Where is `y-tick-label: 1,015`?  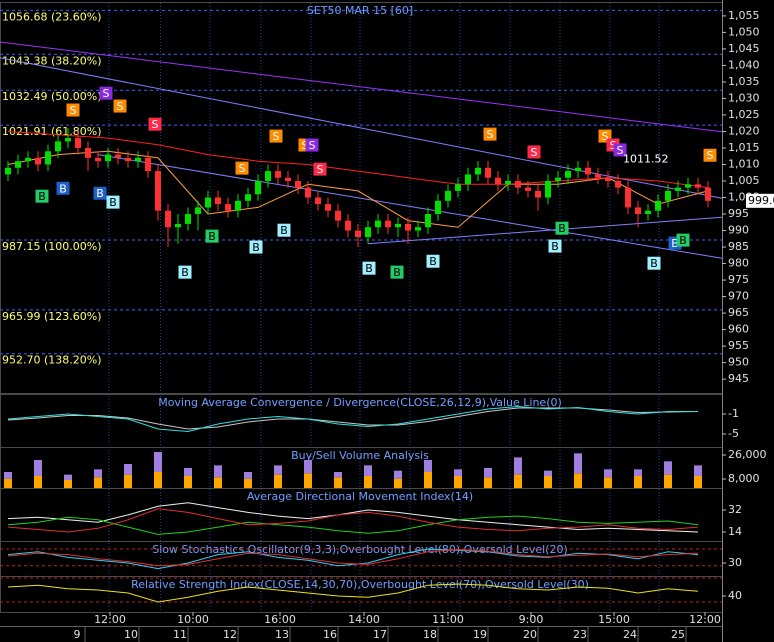 y-tick-label: 1,015 is located at coordinates (744, 147).